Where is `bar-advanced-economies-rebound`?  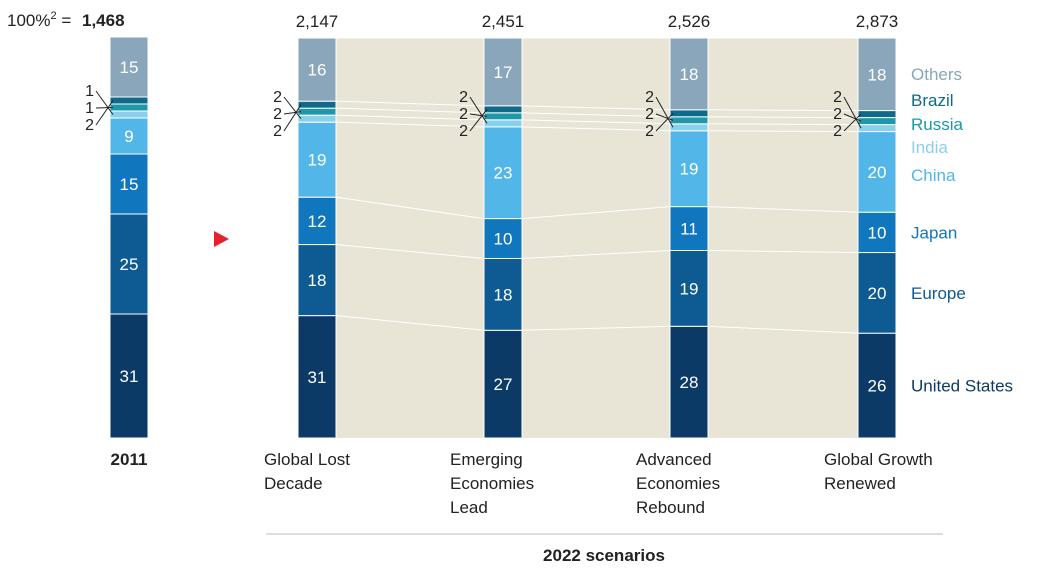 bar-advanced-economies-rebound is located at coordinates (689, 238).